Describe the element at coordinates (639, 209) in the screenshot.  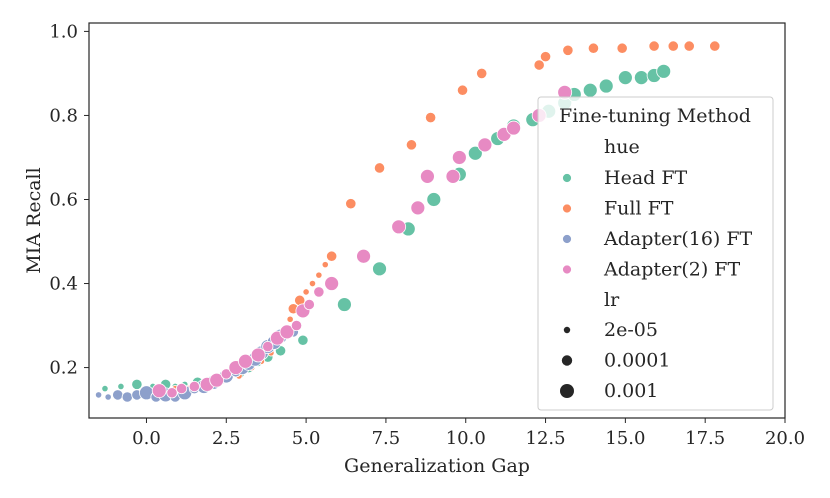
I see `legend-label: Full FT` at that location.